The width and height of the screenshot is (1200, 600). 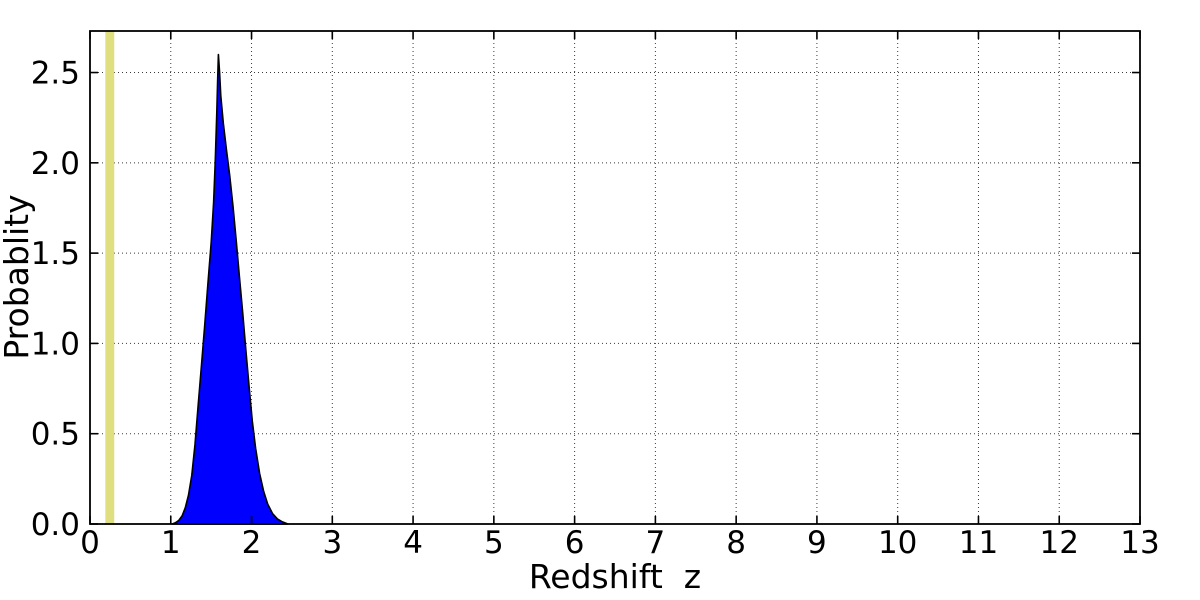 What do you see at coordinates (171, 543) in the screenshot?
I see `x-tick-label: 1` at bounding box center [171, 543].